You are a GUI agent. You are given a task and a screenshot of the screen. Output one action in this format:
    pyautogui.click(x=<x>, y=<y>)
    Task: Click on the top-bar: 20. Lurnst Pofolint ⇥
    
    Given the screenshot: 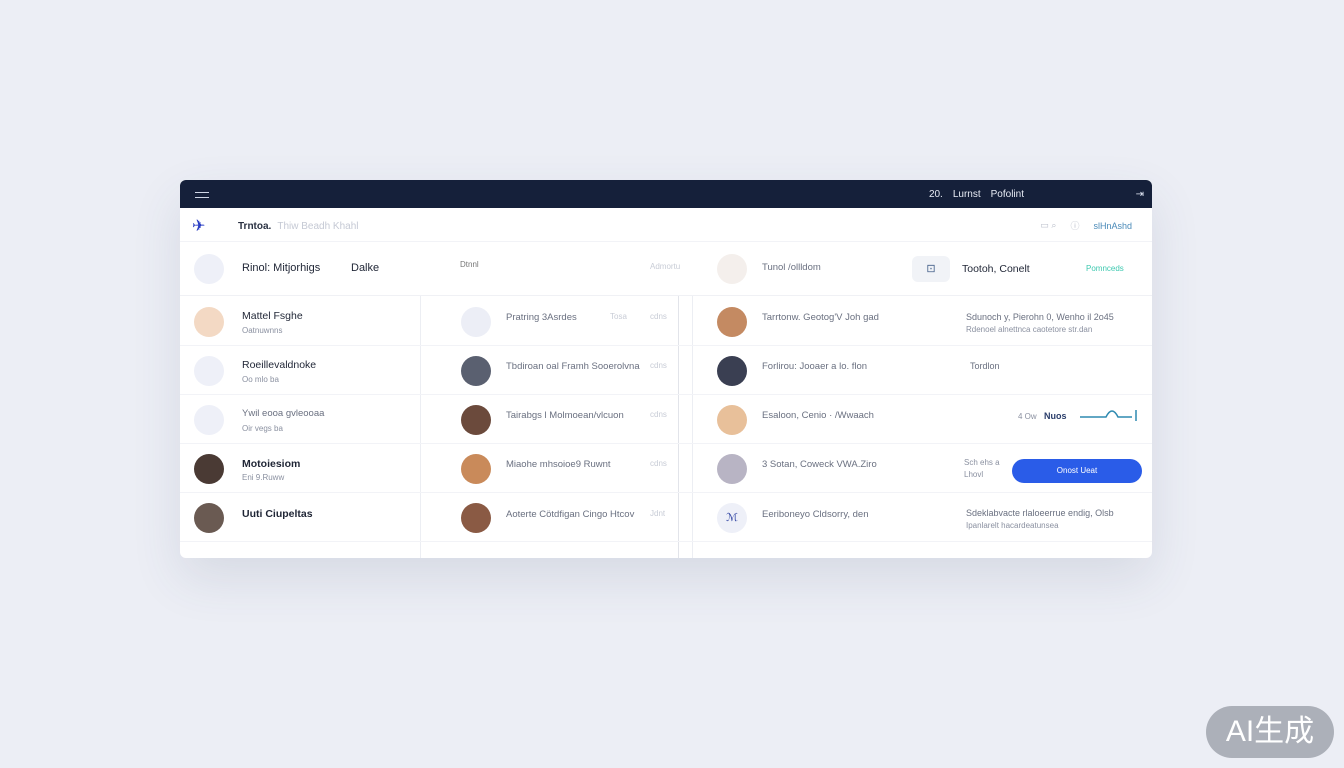 What is the action you would take?
    pyautogui.click(x=666, y=194)
    